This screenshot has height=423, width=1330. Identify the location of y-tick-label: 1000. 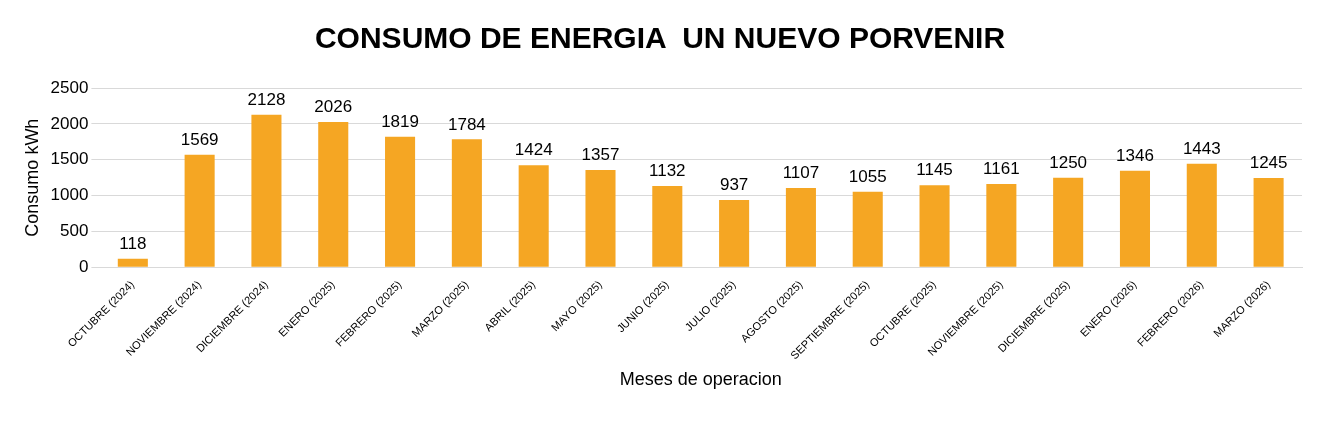
(69, 195).